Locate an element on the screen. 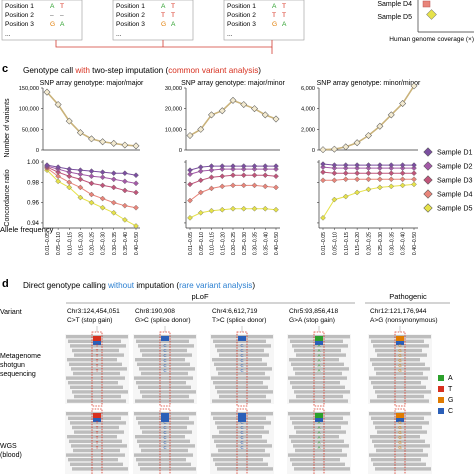 This screenshot has height=474, width=474. snp-allele-b: T is located at coordinates (62, 6).